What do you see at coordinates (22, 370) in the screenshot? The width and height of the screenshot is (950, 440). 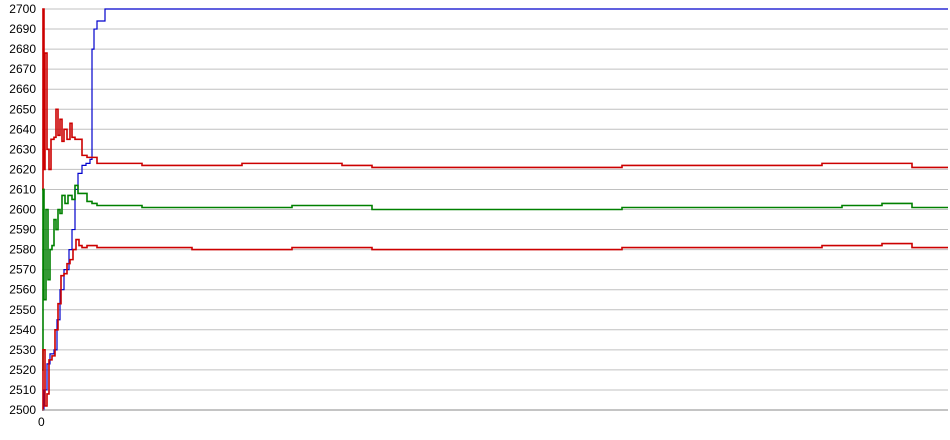 I see `y-tick-label: 2520` at bounding box center [22, 370].